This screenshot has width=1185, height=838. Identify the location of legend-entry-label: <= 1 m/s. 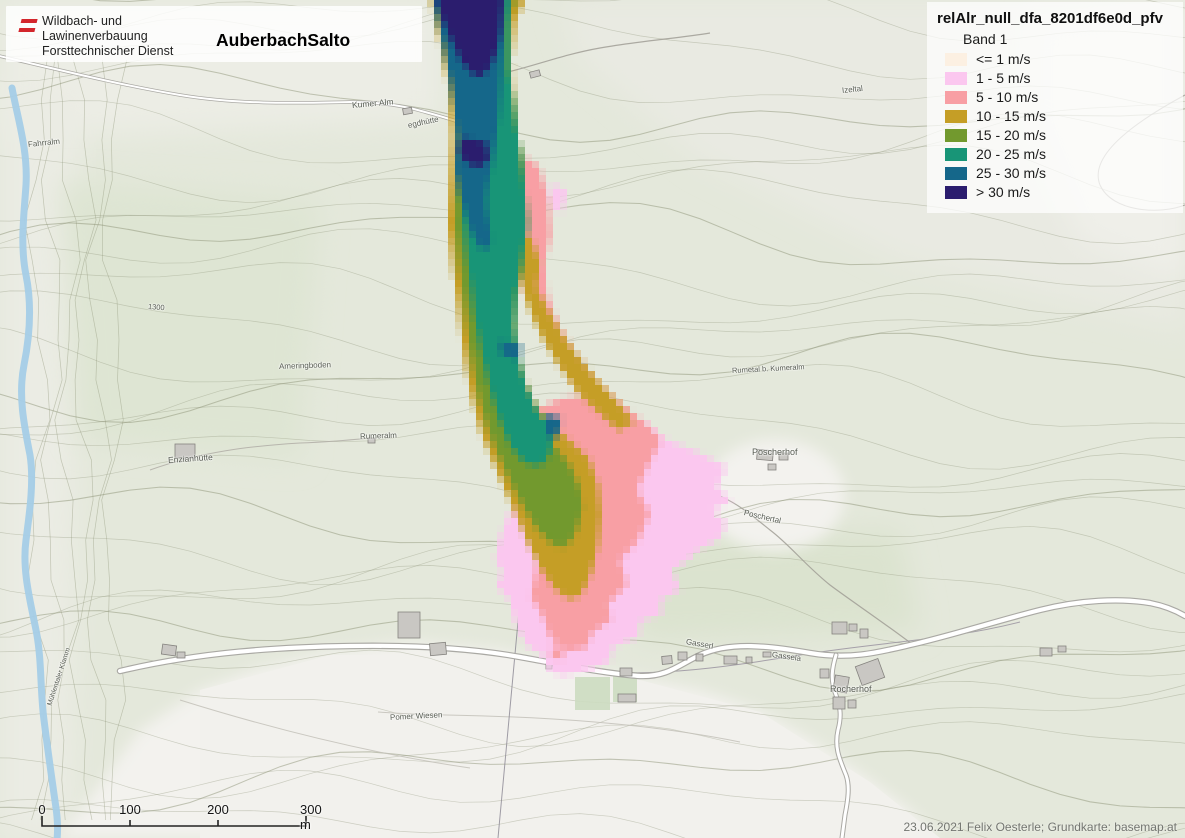
(1003, 59).